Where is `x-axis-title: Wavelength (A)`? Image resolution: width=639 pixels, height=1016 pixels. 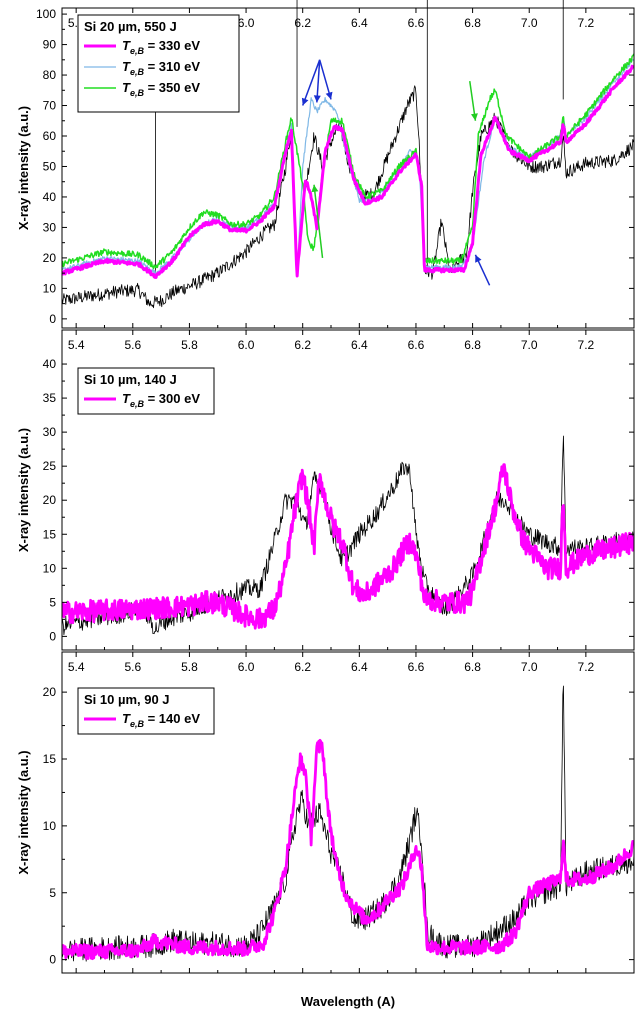 x-axis-title: Wavelength (A) is located at coordinates (348, 1001).